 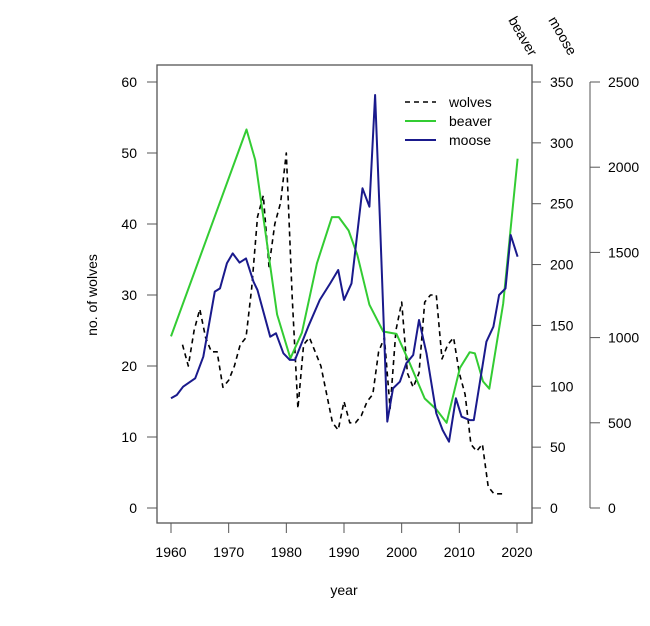 What do you see at coordinates (286, 552) in the screenshot?
I see `x-tick-label: 1980` at bounding box center [286, 552].